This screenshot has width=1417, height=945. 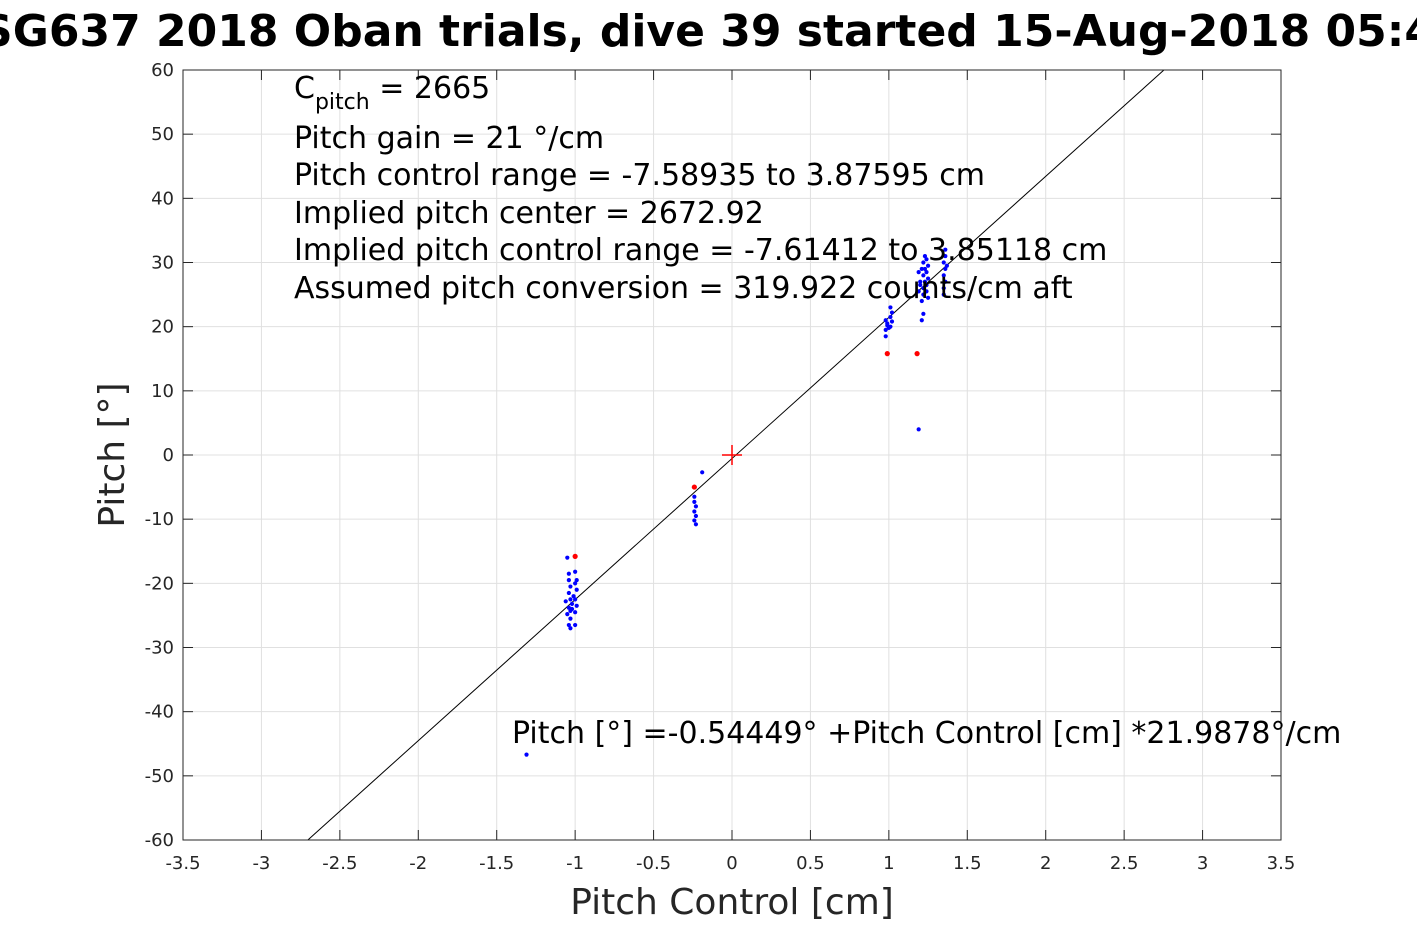 I want to click on y-tick-label: 20, so click(x=162, y=327).